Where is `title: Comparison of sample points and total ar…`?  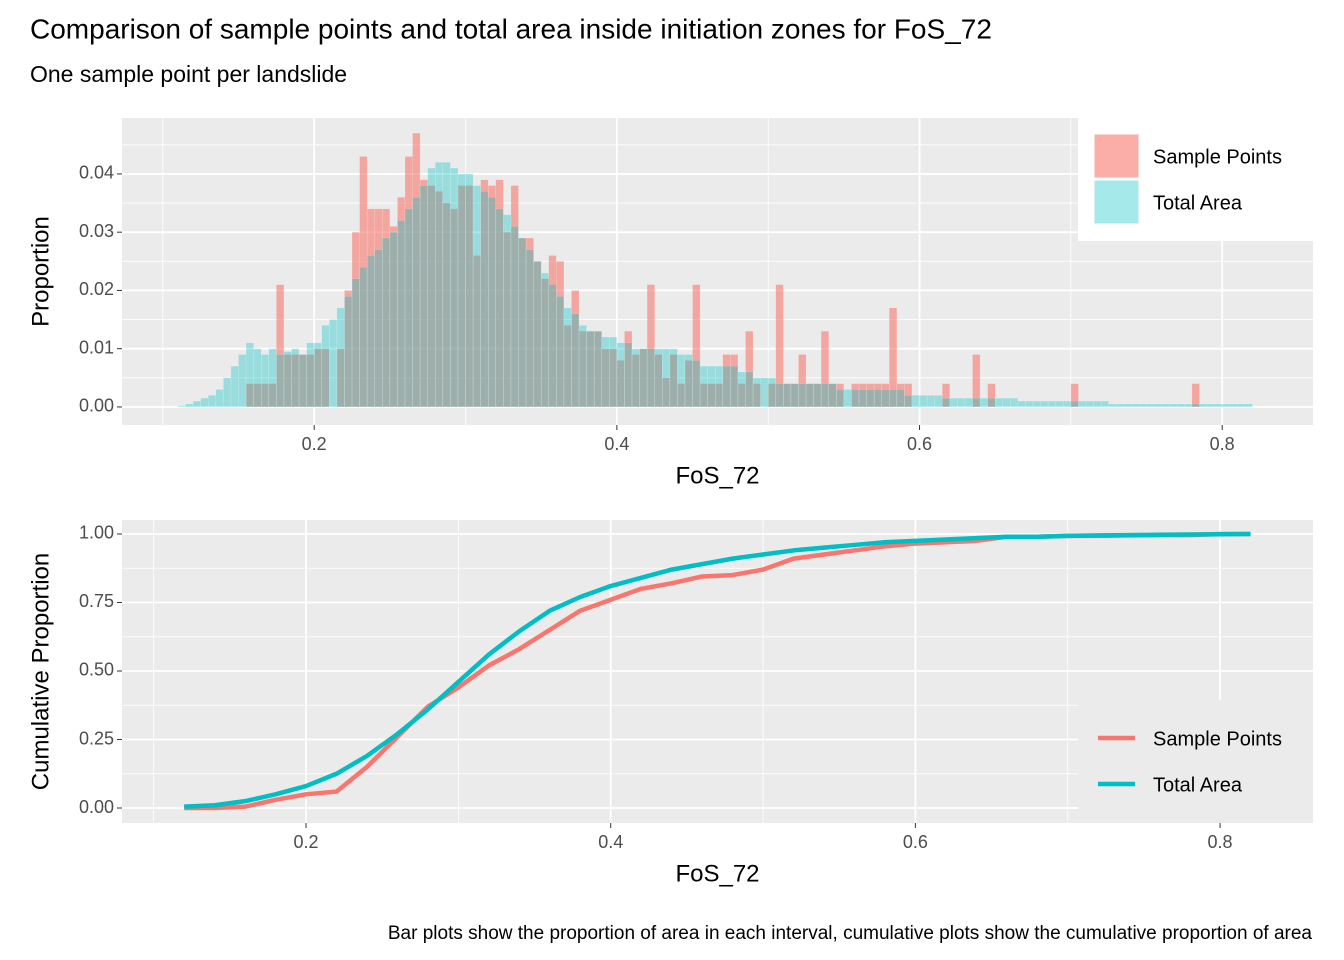
title: Comparison of sample points and total ar… is located at coordinates (511, 28).